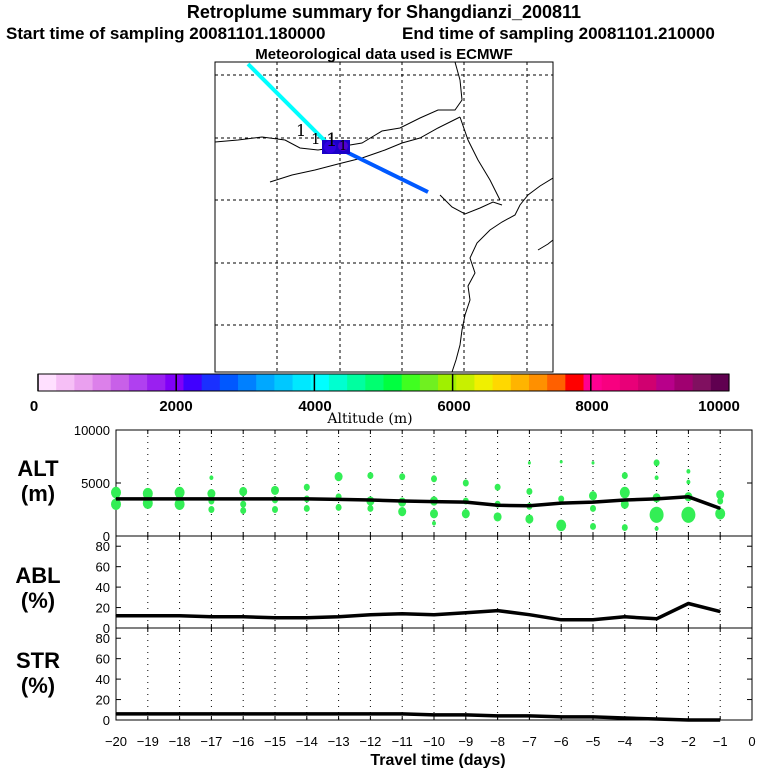 The height and width of the screenshot is (768, 768). Describe the element at coordinates (211, 741) in the screenshot. I see `x-tick-label: −17` at that location.